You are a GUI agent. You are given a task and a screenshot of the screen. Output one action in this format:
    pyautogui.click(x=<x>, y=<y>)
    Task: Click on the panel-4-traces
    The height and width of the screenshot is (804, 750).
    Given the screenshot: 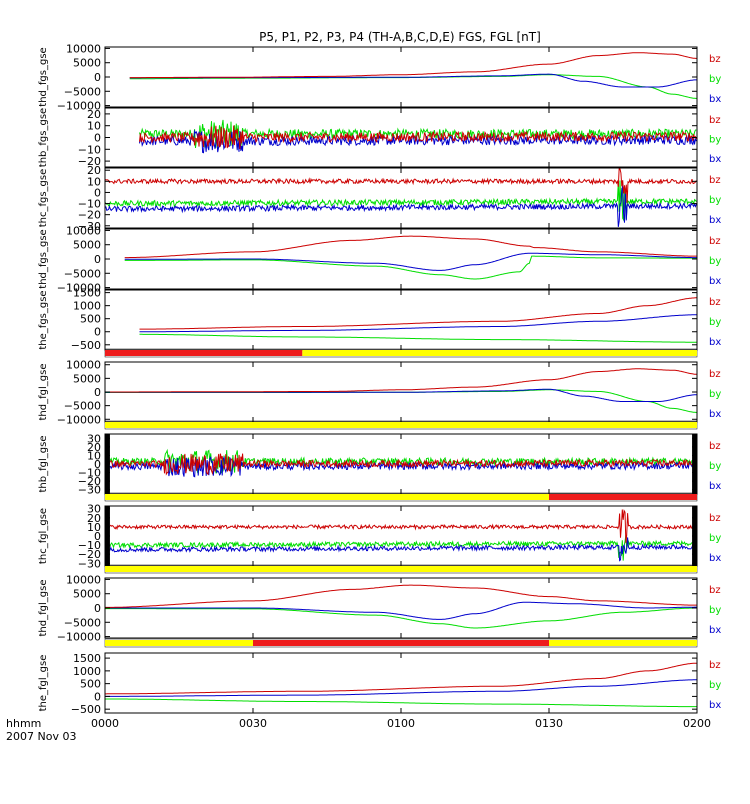 What is the action you would take?
    pyautogui.click(x=410, y=257)
    